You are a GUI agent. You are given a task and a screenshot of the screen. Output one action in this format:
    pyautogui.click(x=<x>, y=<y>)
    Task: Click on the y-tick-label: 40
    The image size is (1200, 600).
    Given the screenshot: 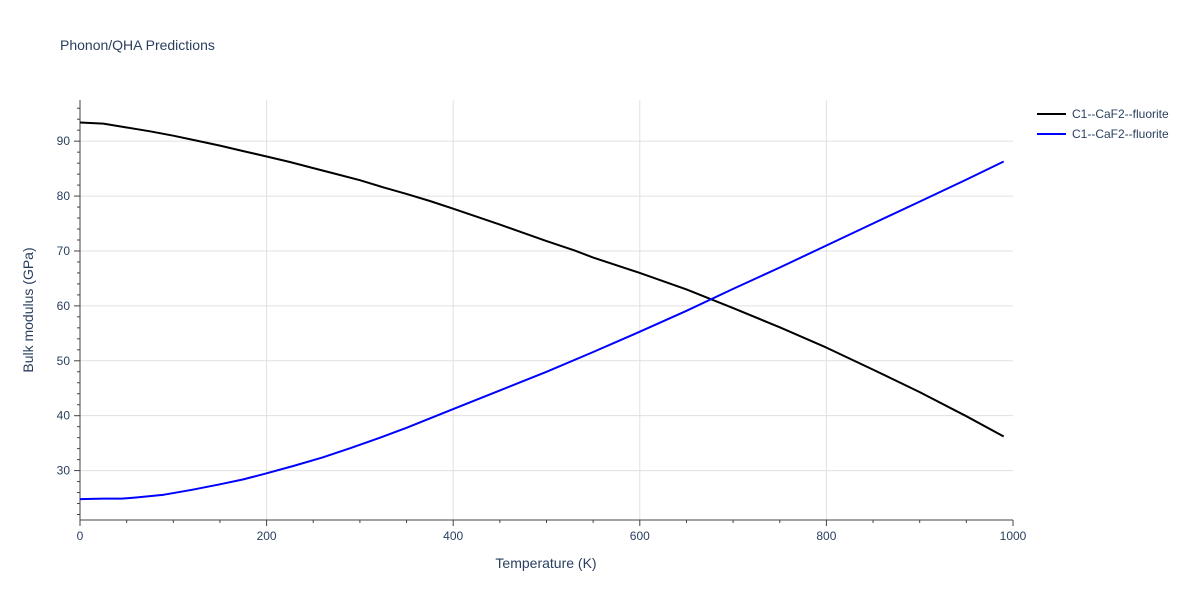 What is the action you would take?
    pyautogui.click(x=64, y=416)
    